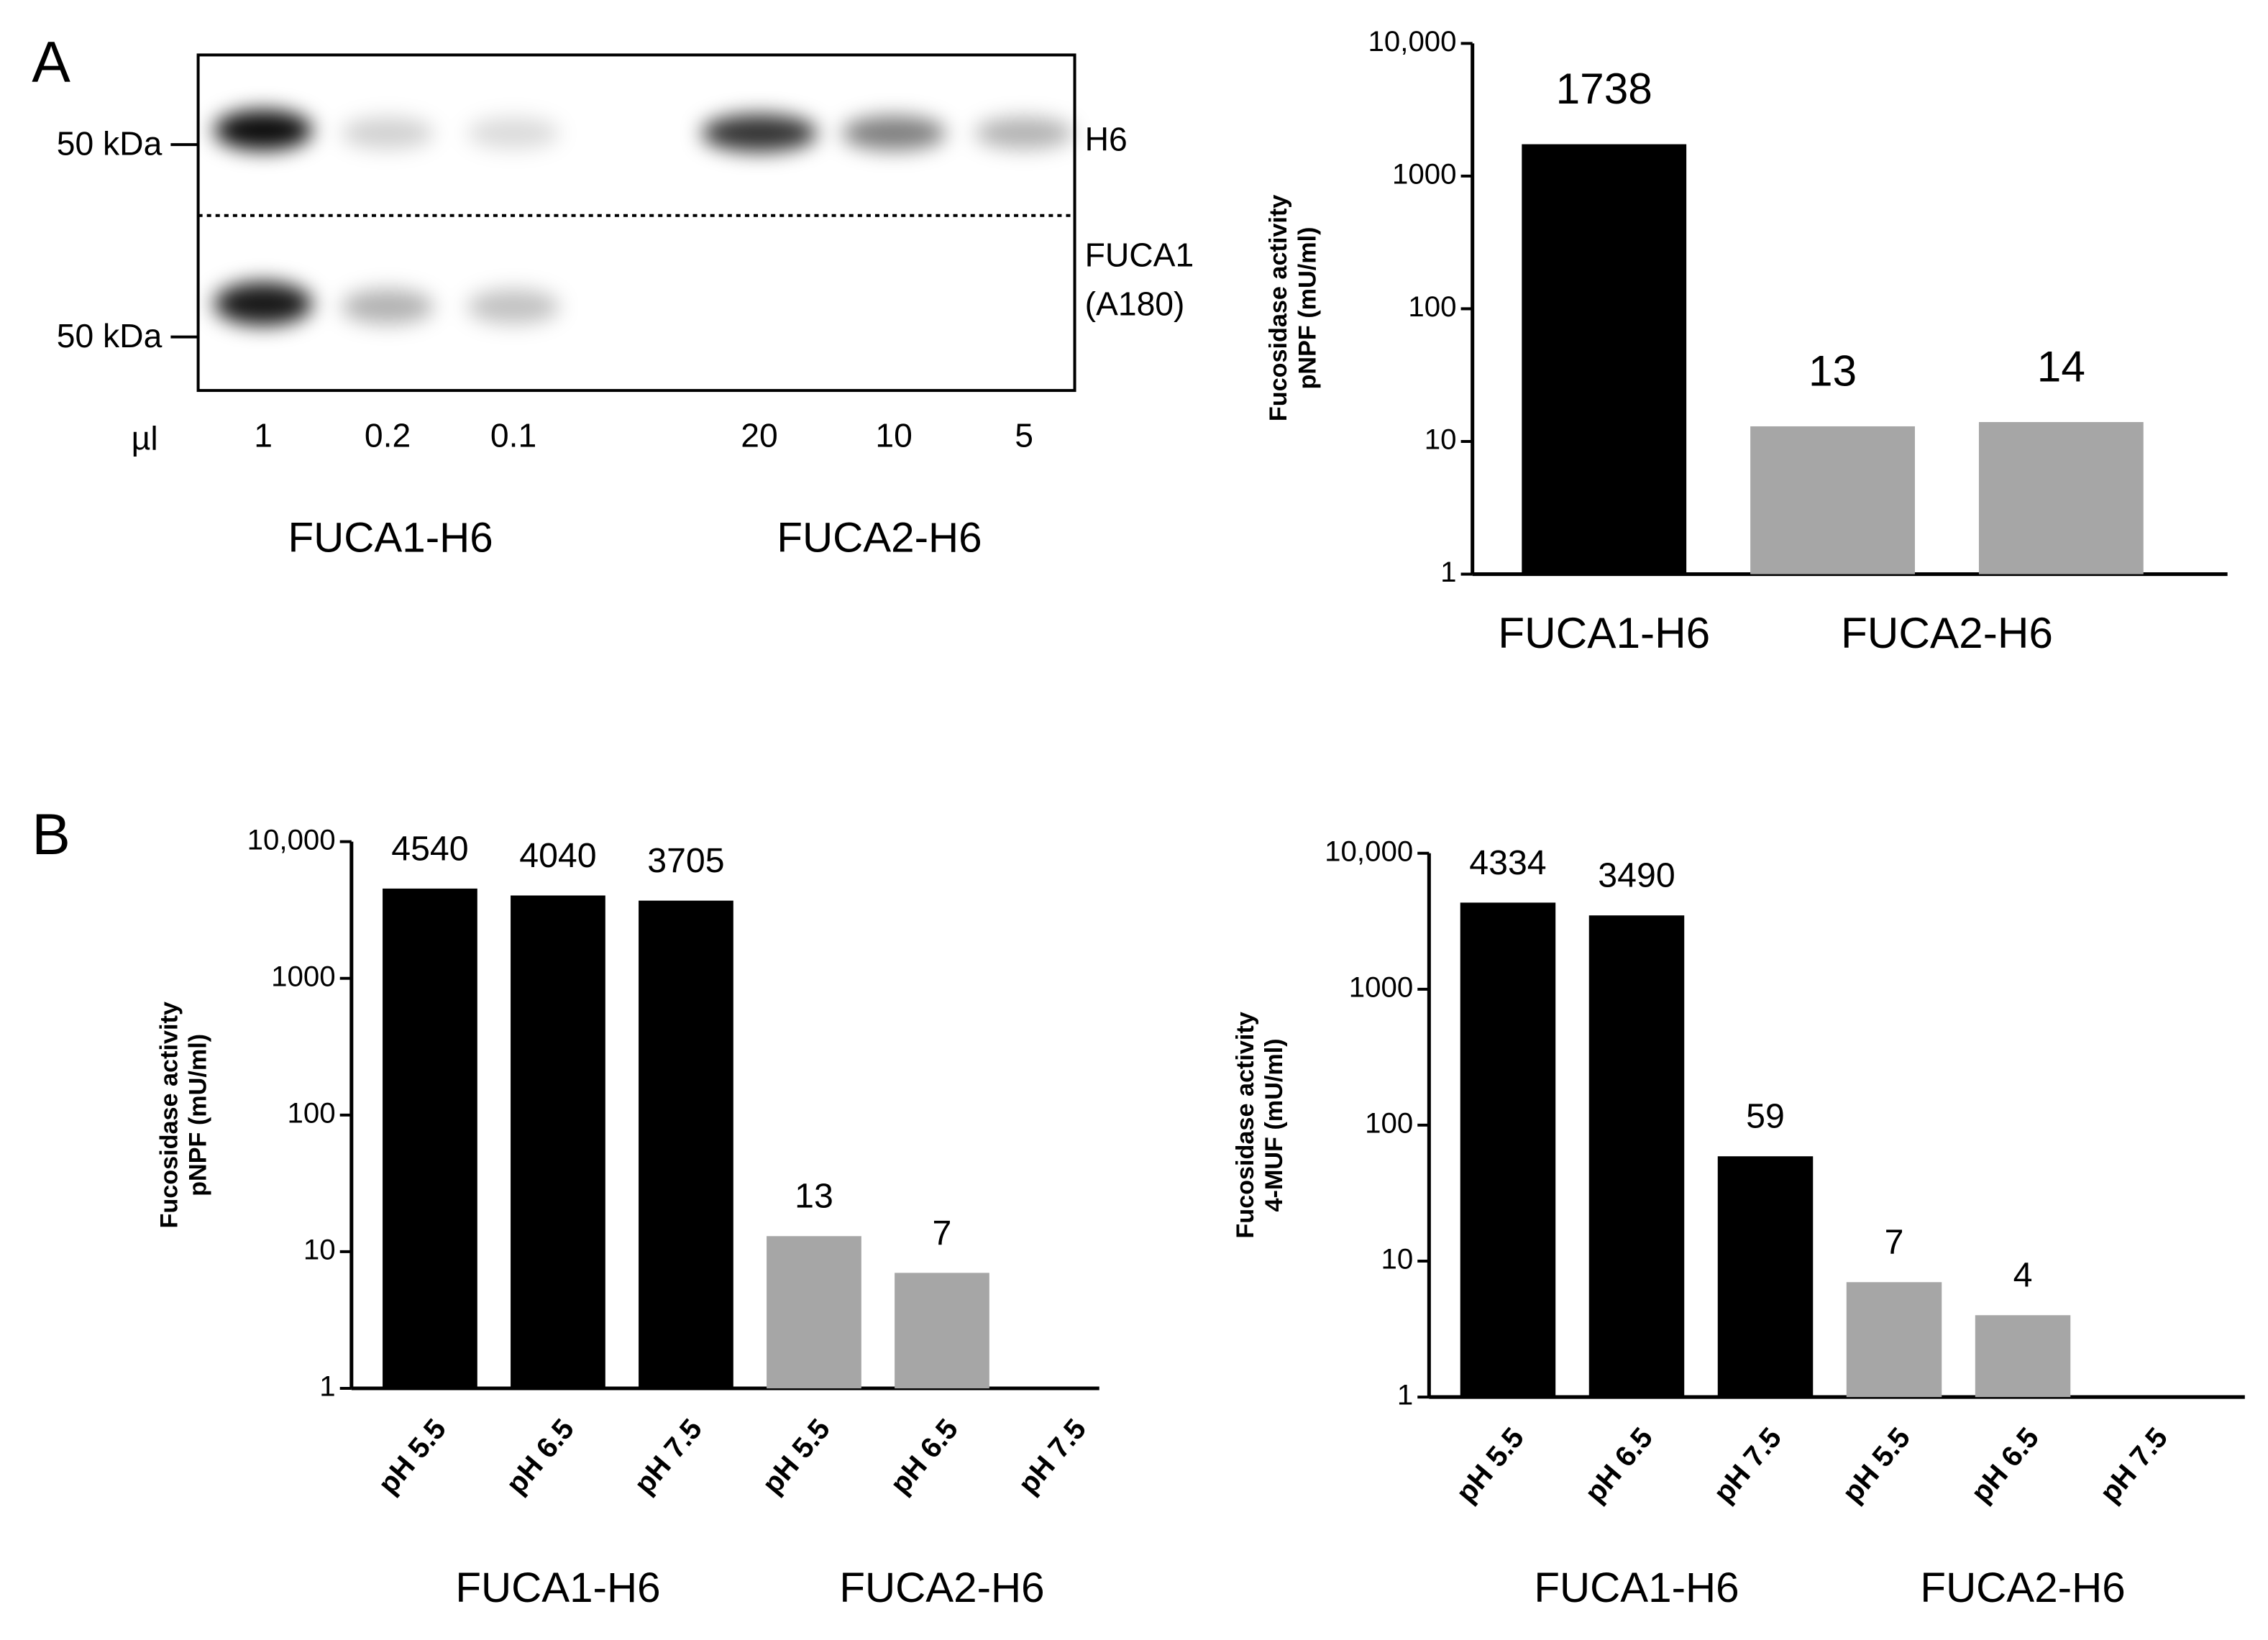 Image resolution: width=2268 pixels, height=1640 pixels. What do you see at coordinates (1106, 138) in the screenshot?
I see `blot-label: H6` at bounding box center [1106, 138].